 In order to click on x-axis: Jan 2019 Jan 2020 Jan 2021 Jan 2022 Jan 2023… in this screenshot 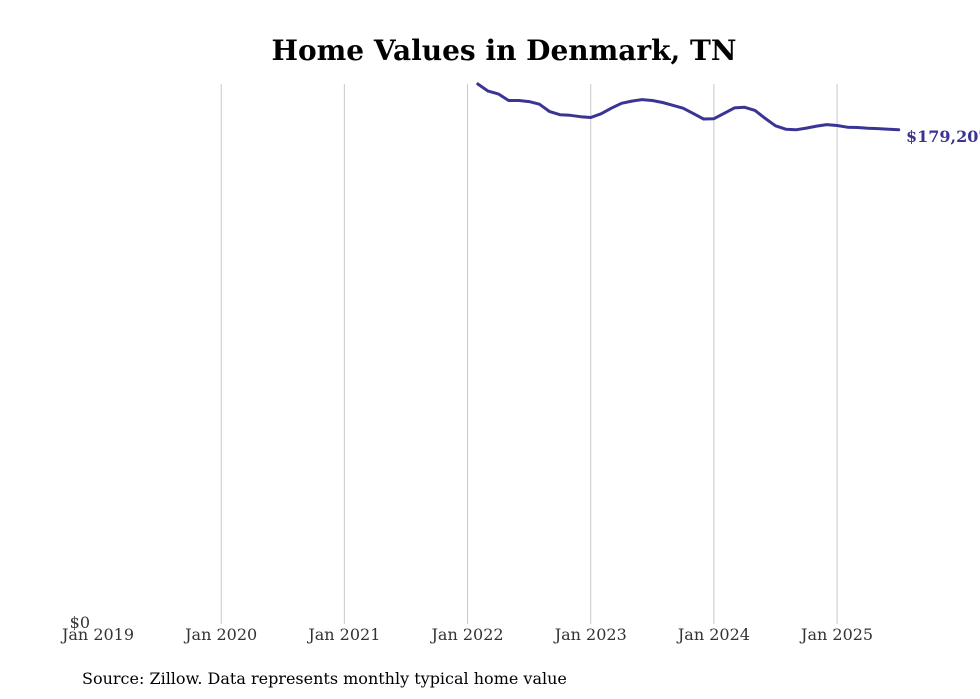, I will do `click(466, 634)`.